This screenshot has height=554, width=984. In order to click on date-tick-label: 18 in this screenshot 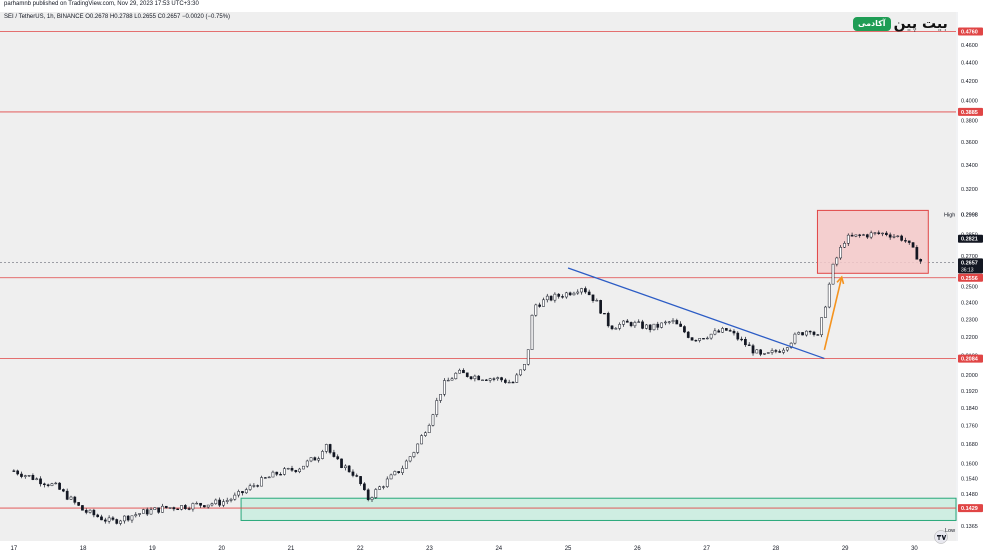, I will do `click(83, 549)`.